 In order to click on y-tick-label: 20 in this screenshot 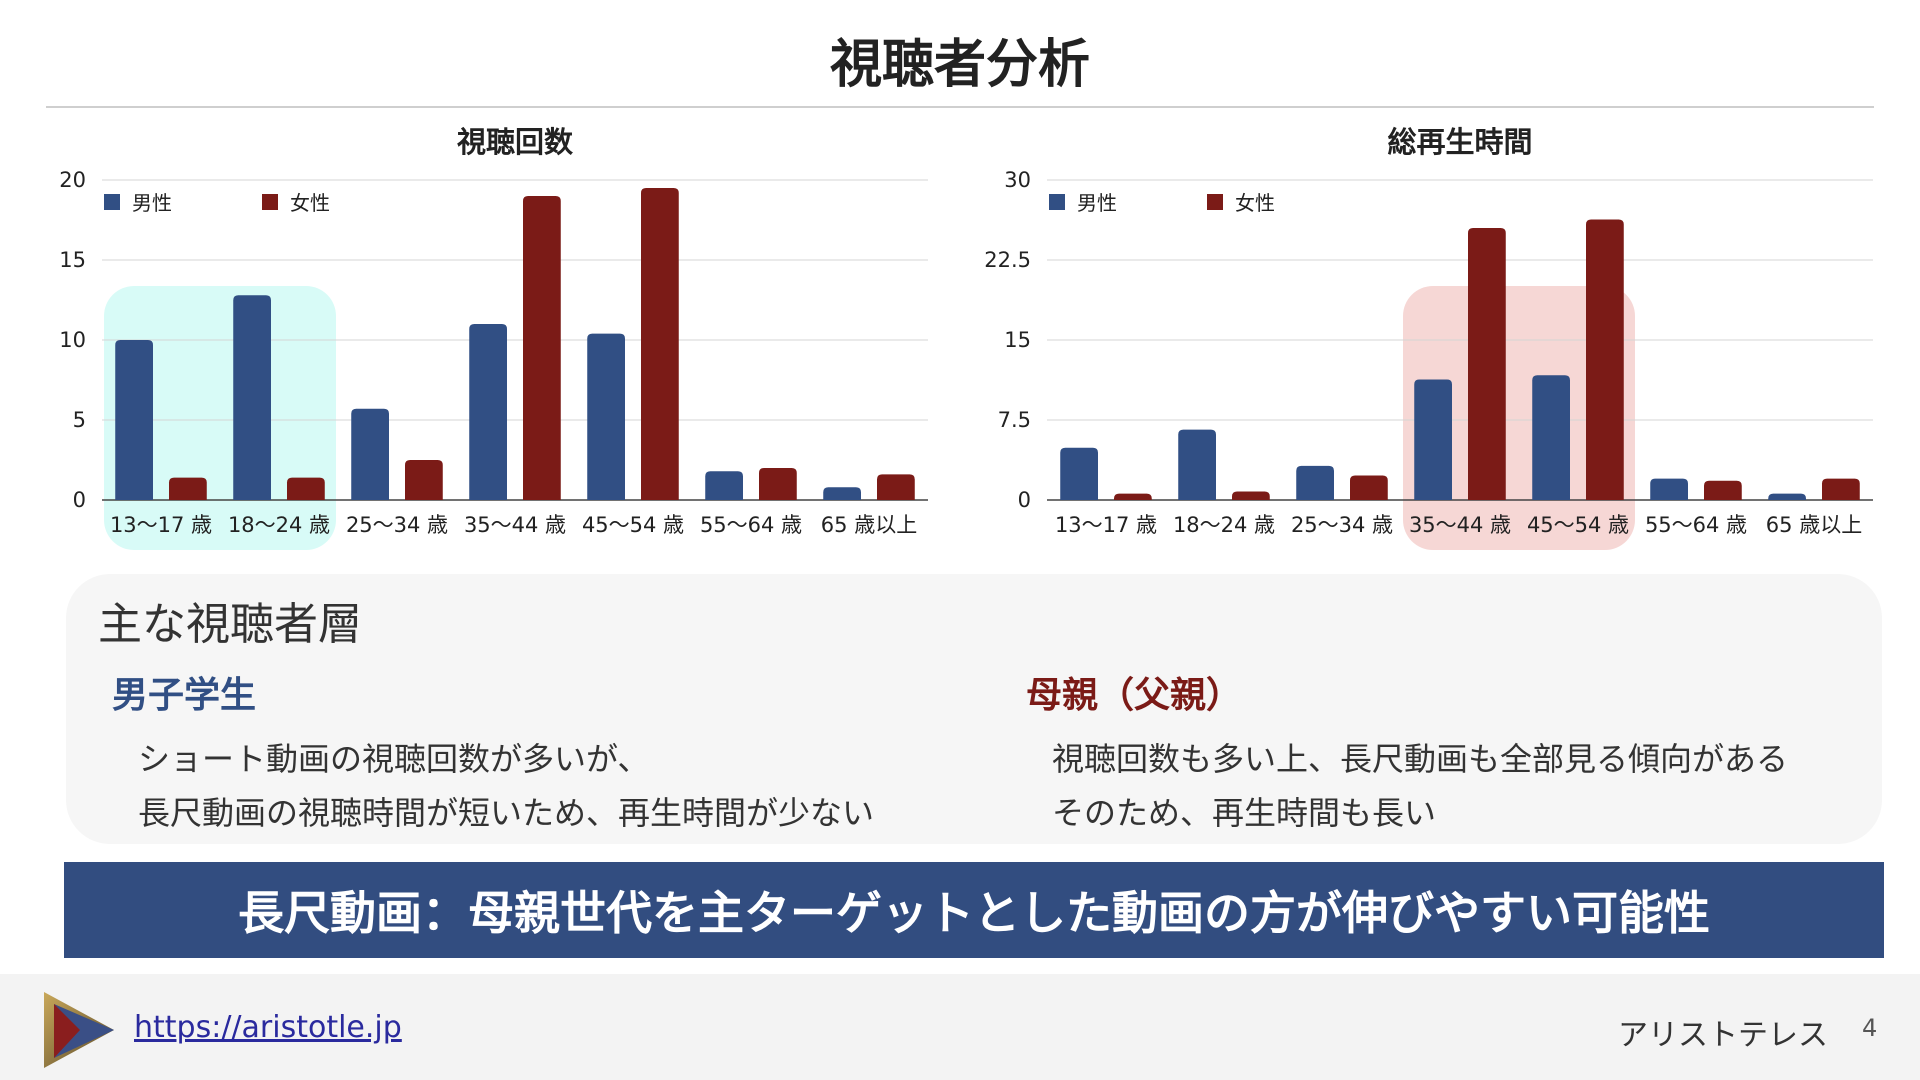, I will do `click(72, 180)`.